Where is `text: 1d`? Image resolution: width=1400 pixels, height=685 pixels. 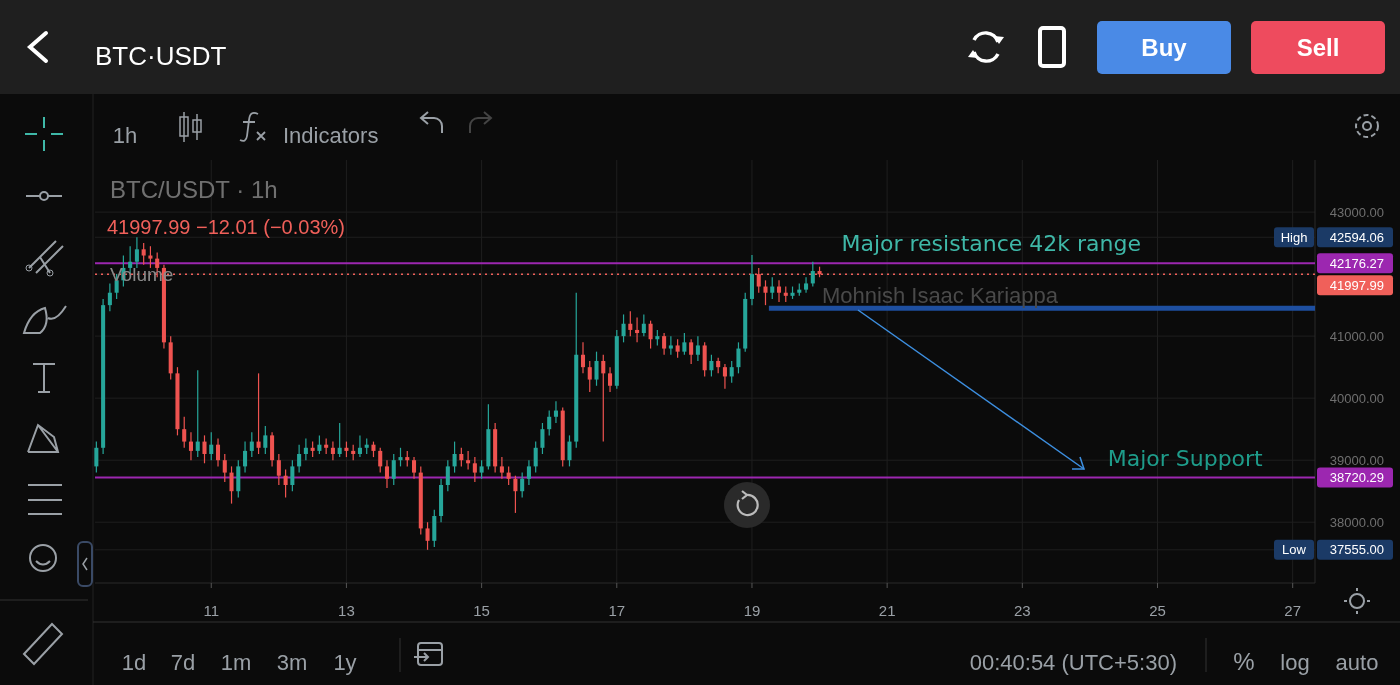 text: 1d is located at coordinates (134, 662).